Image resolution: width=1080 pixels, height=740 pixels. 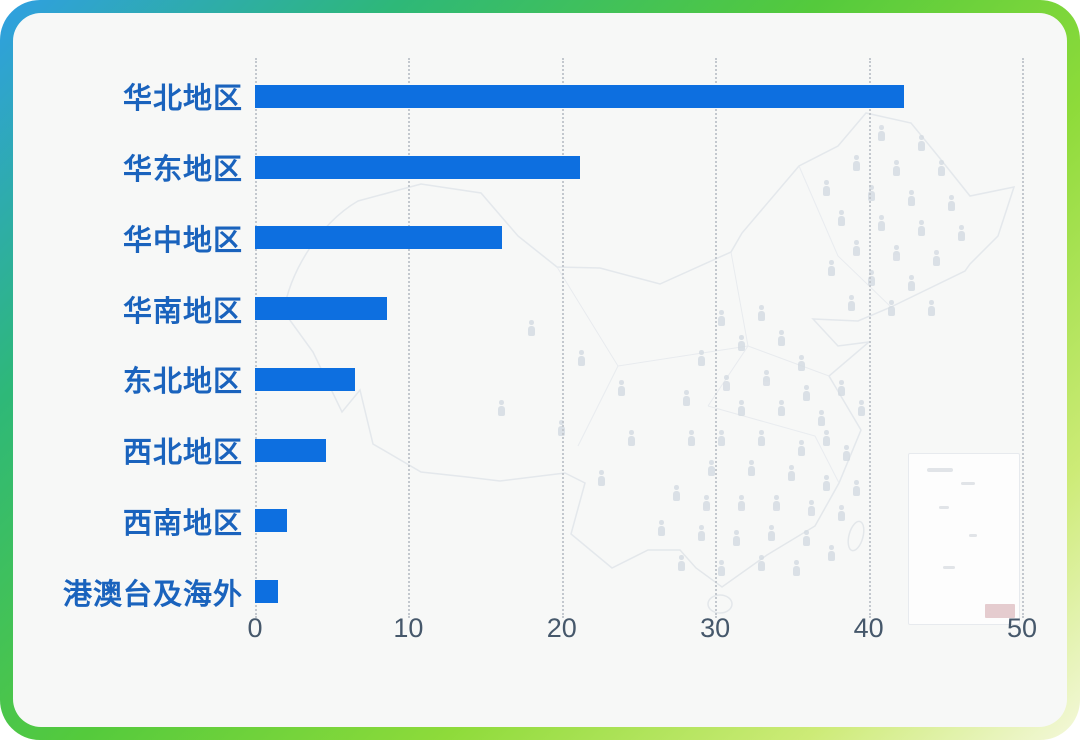 What do you see at coordinates (182, 523) in the screenshot?
I see `category-label: 西南地区` at bounding box center [182, 523].